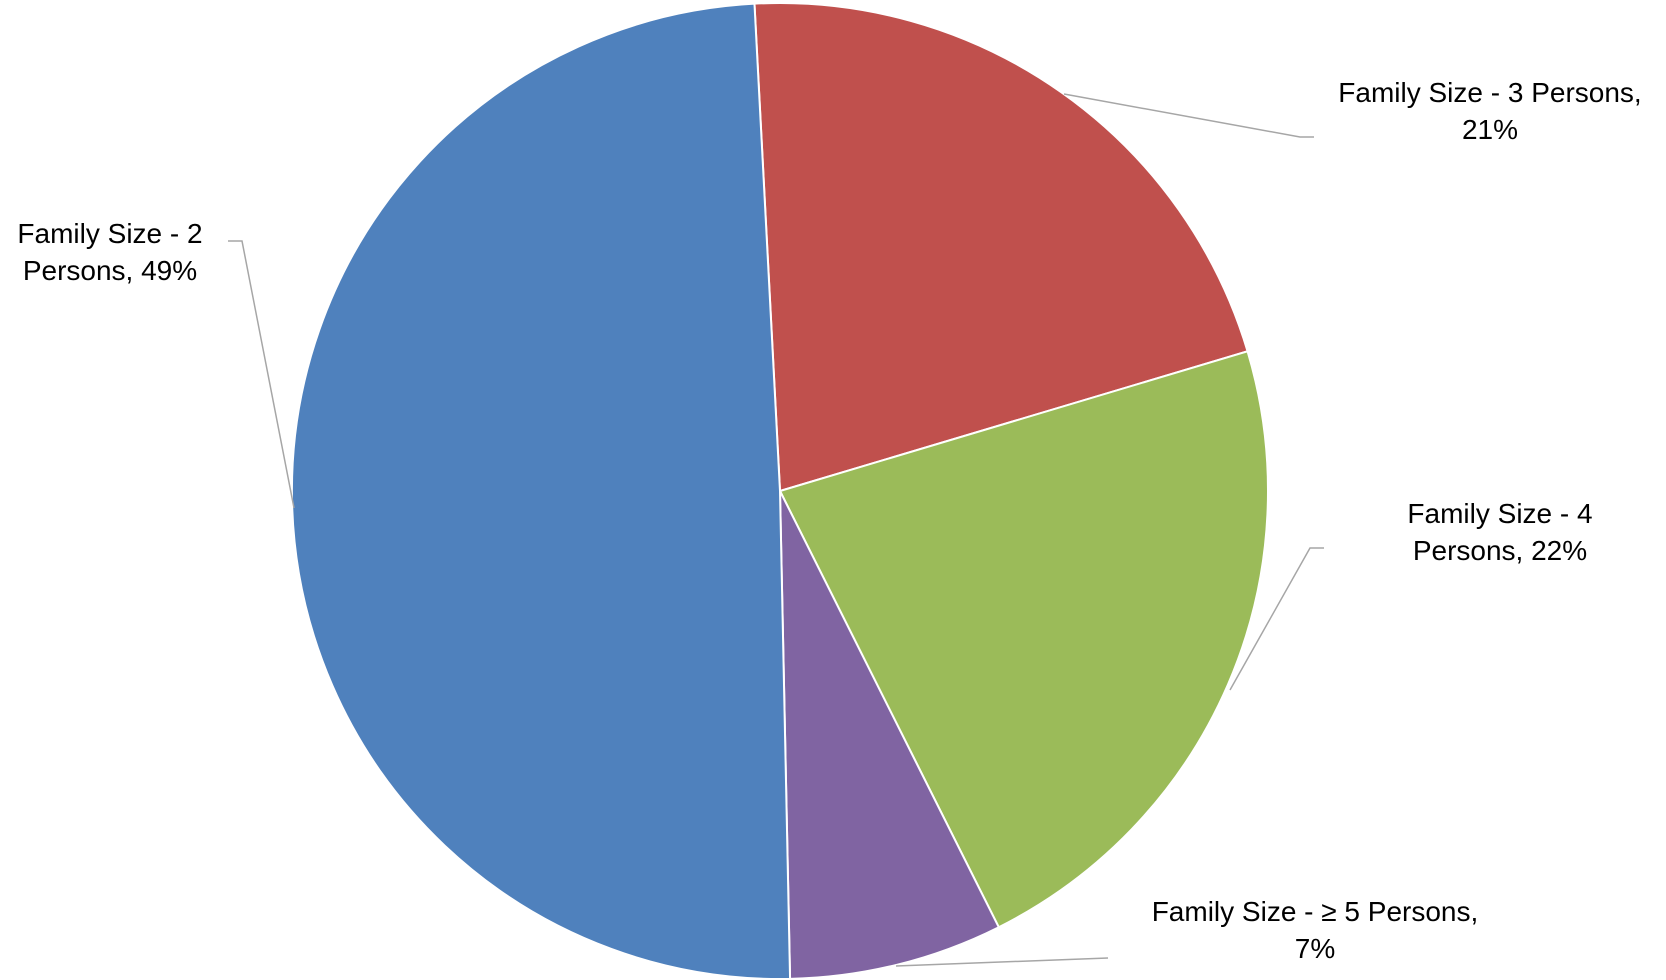 This screenshot has width=1666, height=980. Describe the element at coordinates (110, 270) in the screenshot. I see `data-label-2-persons-line-2: Persons, 49%` at that location.